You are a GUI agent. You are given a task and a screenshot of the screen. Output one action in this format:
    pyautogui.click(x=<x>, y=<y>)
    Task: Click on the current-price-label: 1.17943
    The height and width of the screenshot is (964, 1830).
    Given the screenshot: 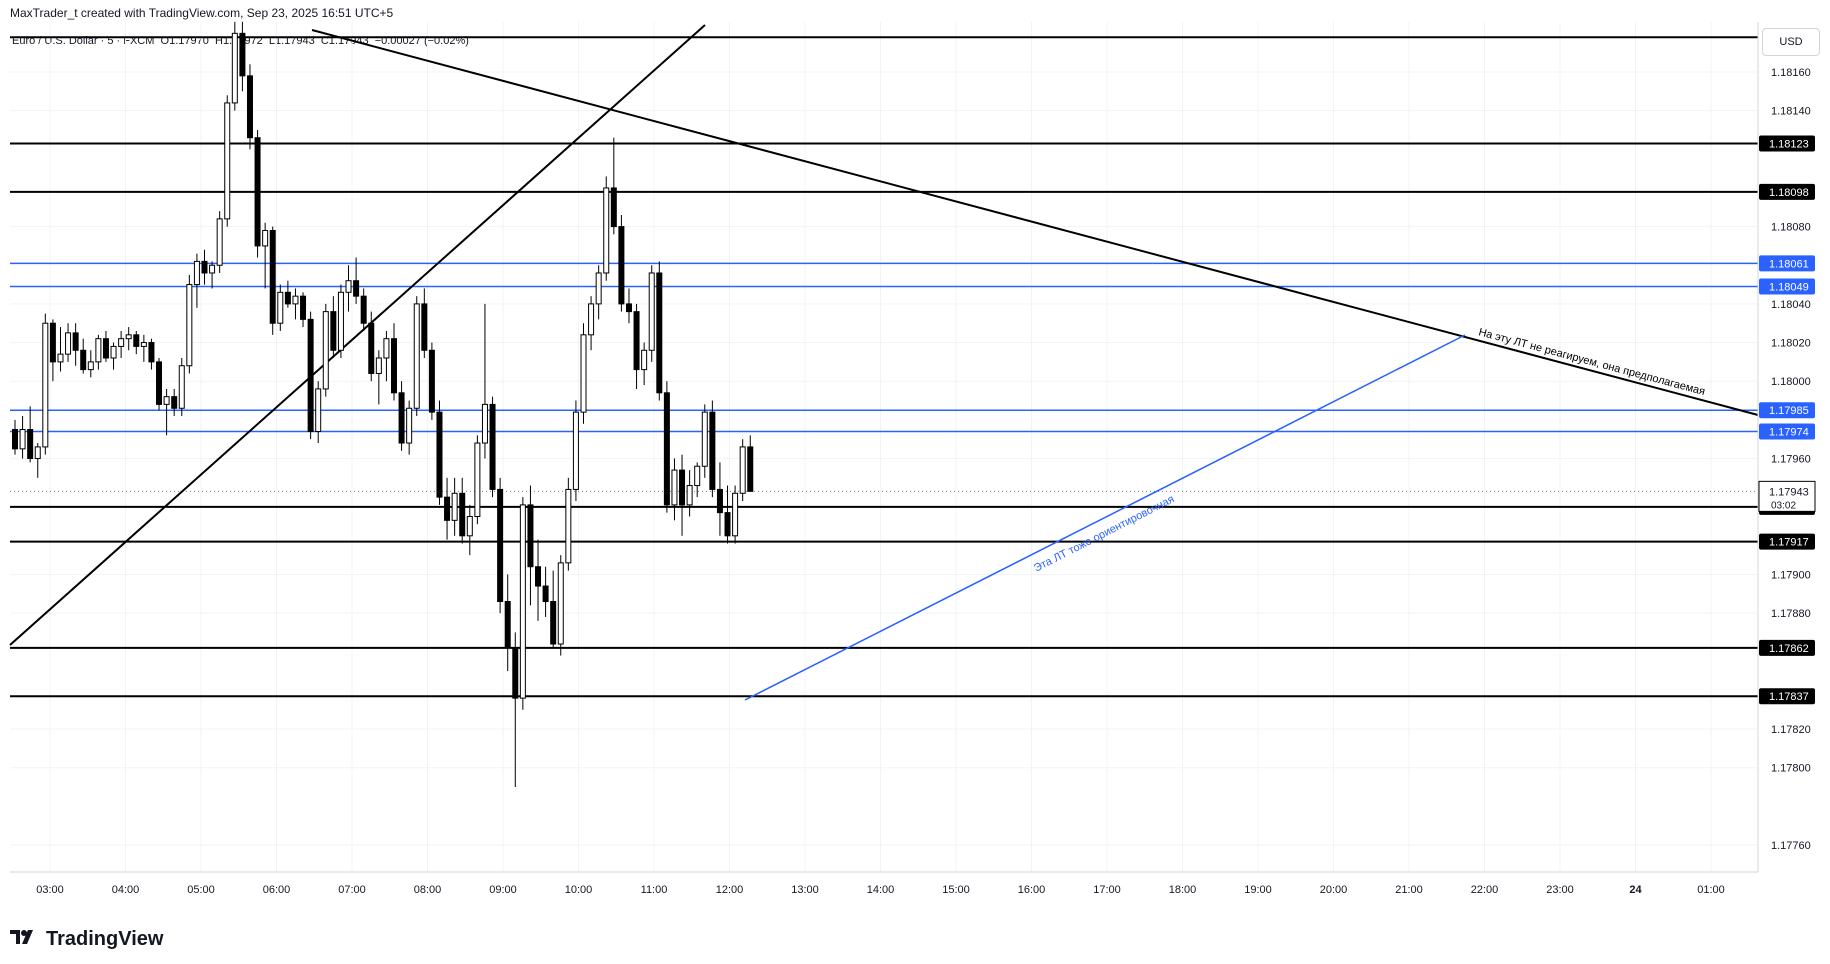 What is the action you would take?
    pyautogui.click(x=1789, y=492)
    